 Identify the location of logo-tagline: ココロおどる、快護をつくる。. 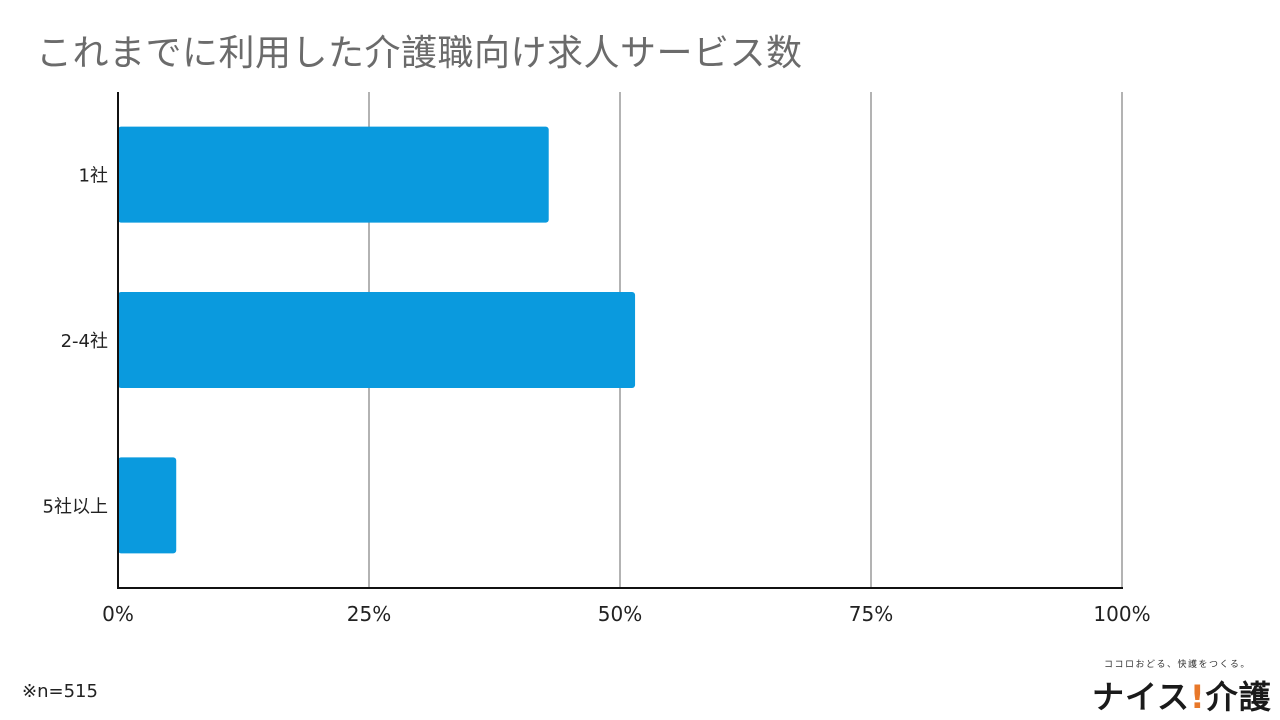
(1177, 665).